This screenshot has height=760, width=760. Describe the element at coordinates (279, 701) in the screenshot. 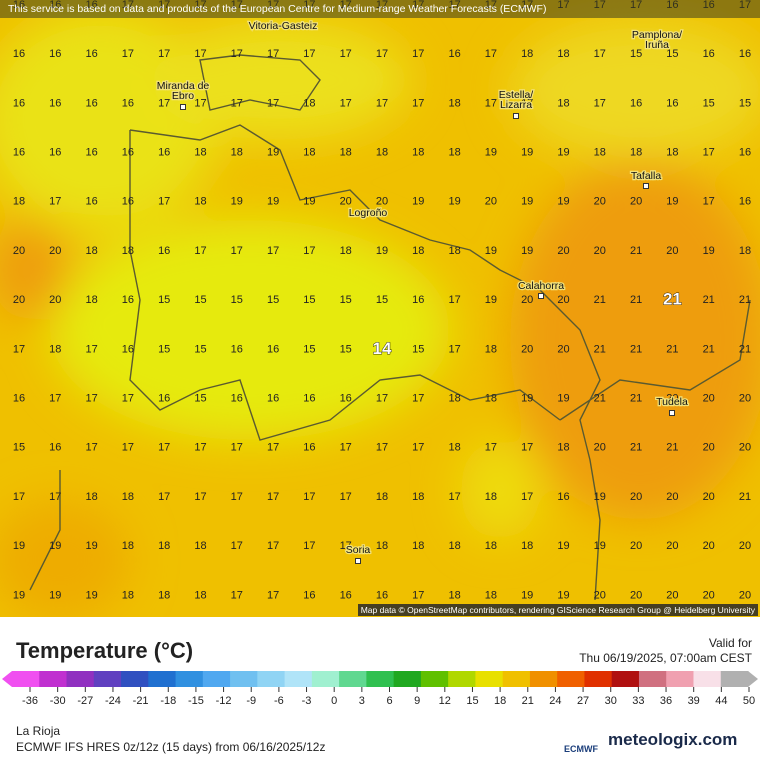

I see `legend-tick-label: -6` at that location.